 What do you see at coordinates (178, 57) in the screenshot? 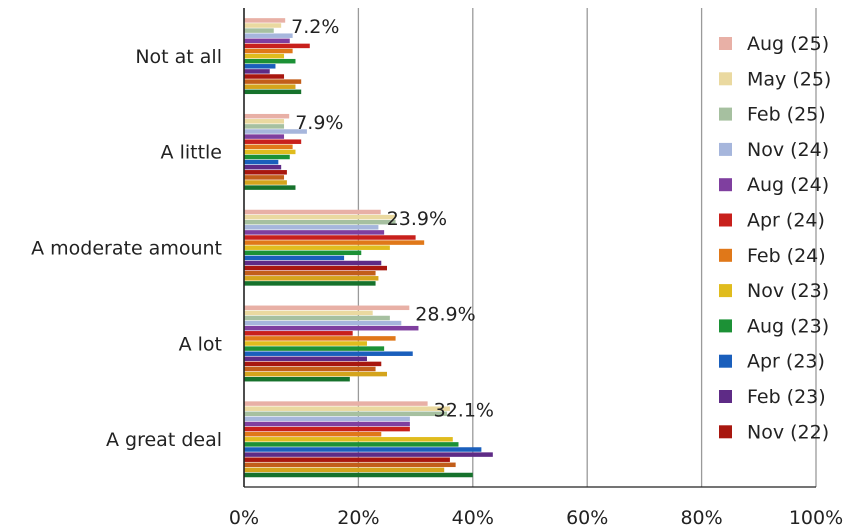
I see `category-label: Not at all` at bounding box center [178, 57].